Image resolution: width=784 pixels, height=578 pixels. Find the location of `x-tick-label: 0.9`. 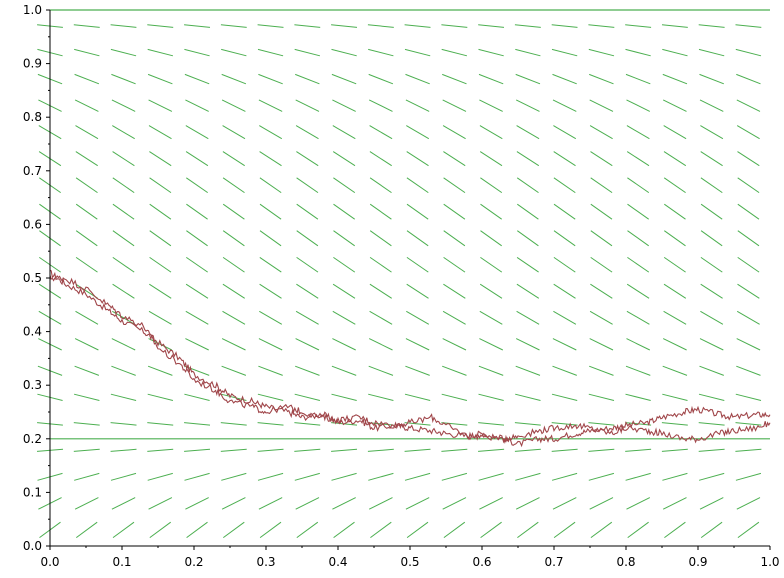

x-tick-label: 0.9 is located at coordinates (697, 562).